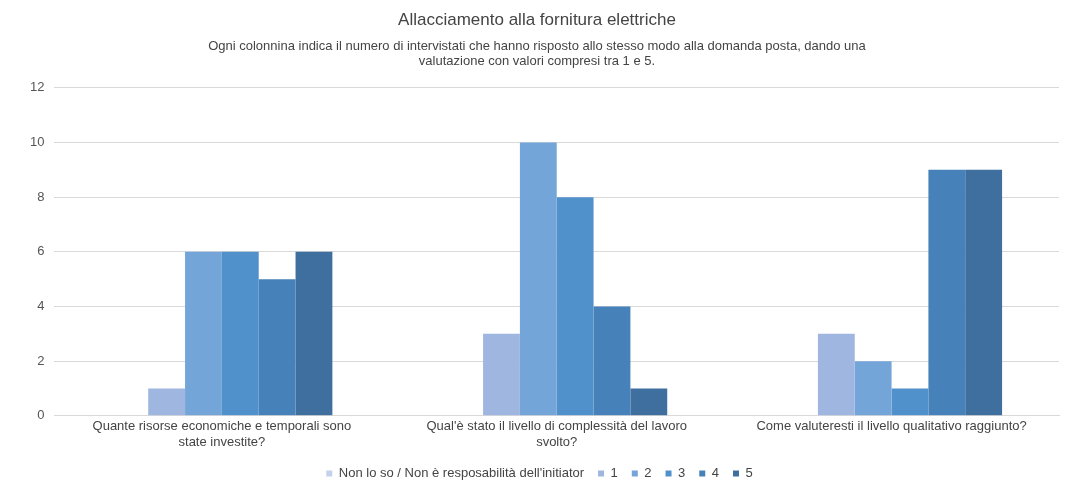  I want to click on chart-subtitle: Ogni colonnina indica il numero di intervistati che hanno risposto allo stesso modo alla domanda posta, dando una valutazione con valori compresi tra 1 e 5., so click(537, 54).